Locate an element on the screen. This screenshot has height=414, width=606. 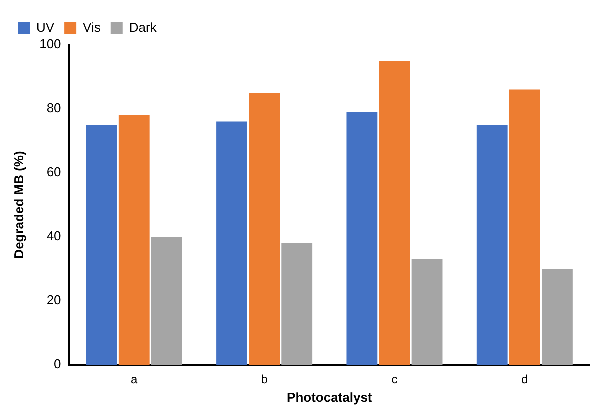
y-axis-title: Degraded MB (%) is located at coordinates (18, 205).